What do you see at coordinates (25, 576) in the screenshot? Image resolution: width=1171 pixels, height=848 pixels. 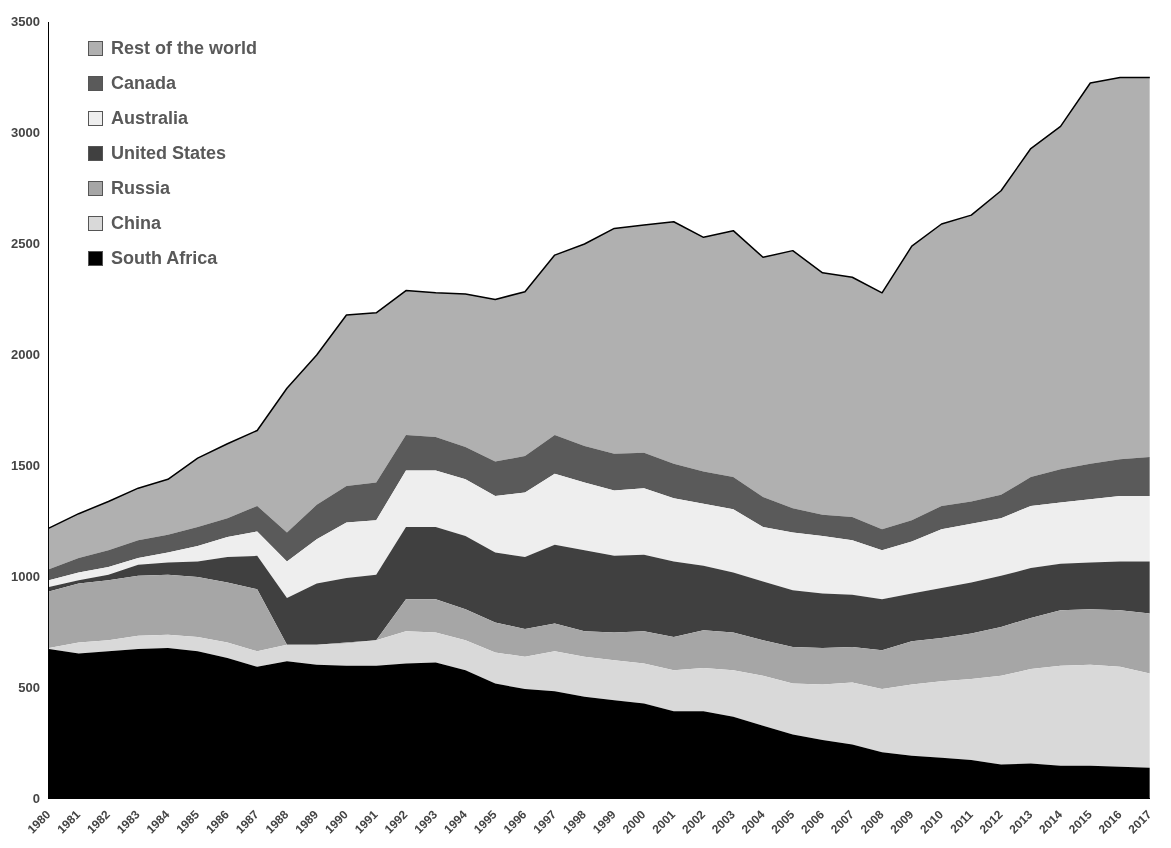 I see `y-tick-label: 1000` at bounding box center [25, 576].